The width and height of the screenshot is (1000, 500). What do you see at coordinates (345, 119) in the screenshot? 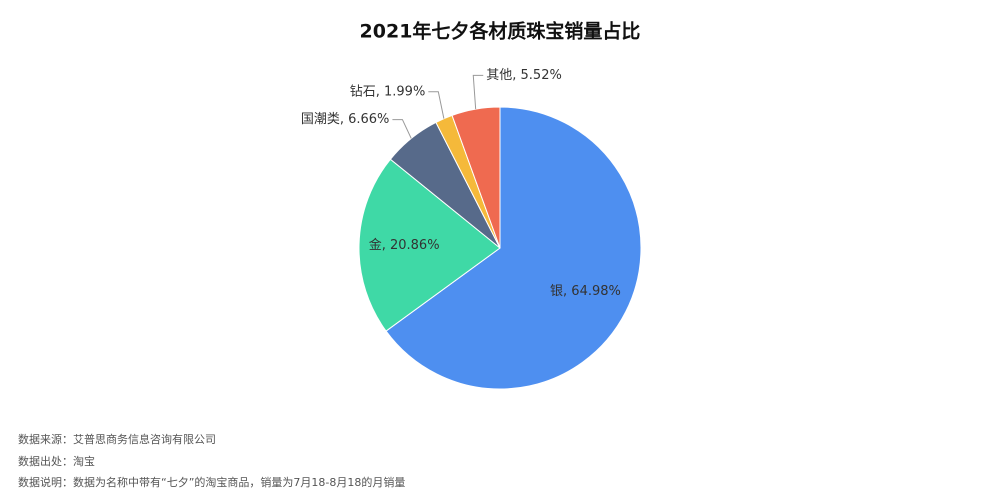
I see `data-label: 国潮类, 6.66%` at bounding box center [345, 119].